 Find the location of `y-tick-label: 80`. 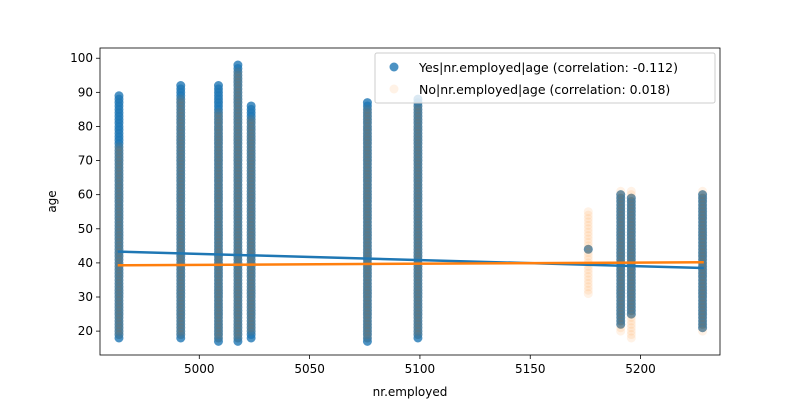

y-tick-label: 80 is located at coordinates (85, 126).